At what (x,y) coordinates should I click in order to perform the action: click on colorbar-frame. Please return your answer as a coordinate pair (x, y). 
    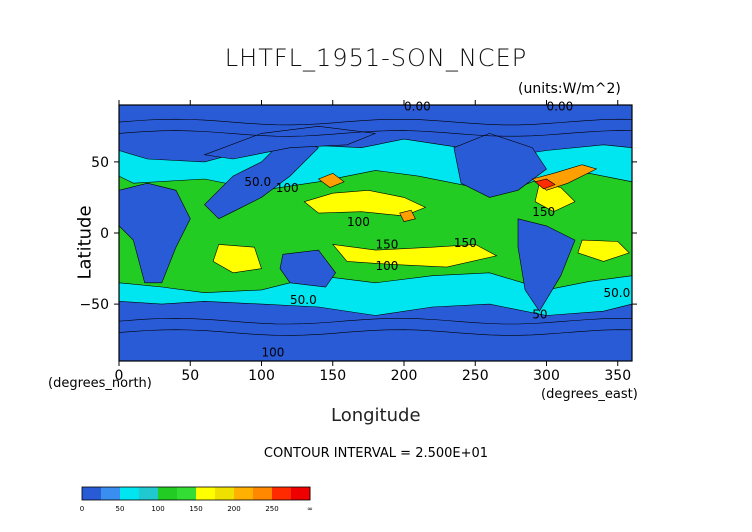
    Looking at the image, I should click on (196, 493).